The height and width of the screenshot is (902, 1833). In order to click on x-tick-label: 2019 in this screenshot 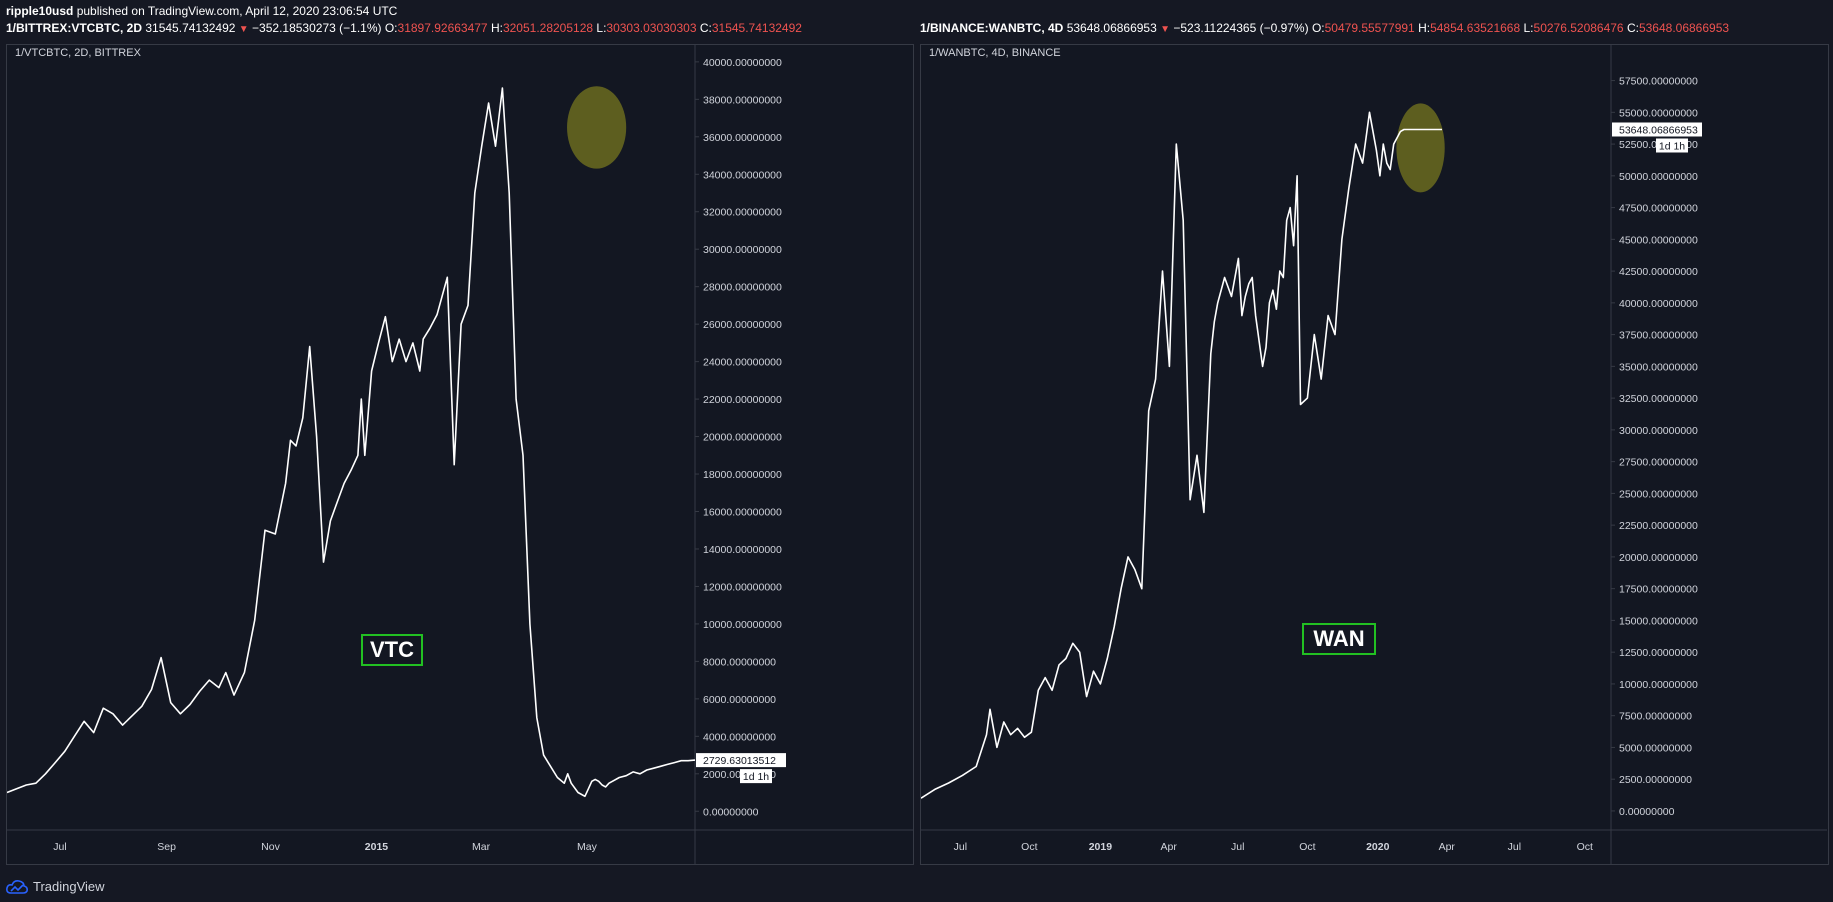, I will do `click(1101, 847)`.